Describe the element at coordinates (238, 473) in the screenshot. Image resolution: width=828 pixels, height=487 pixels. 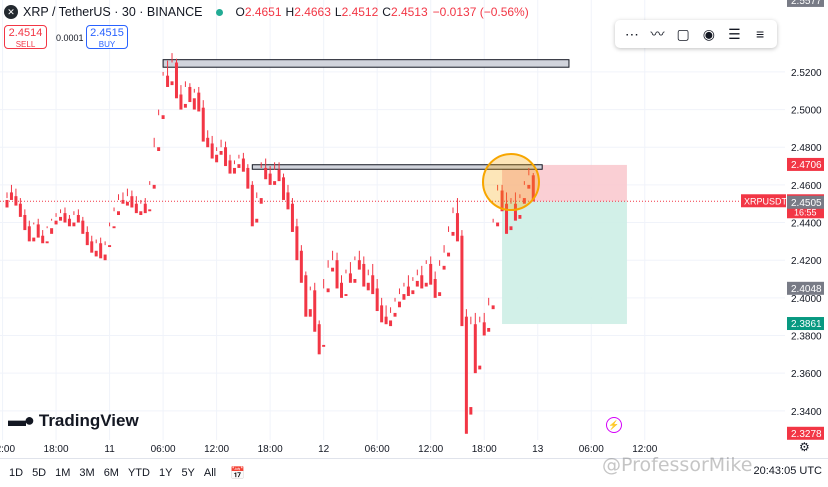
I see `calendar-icon: 📅` at that location.